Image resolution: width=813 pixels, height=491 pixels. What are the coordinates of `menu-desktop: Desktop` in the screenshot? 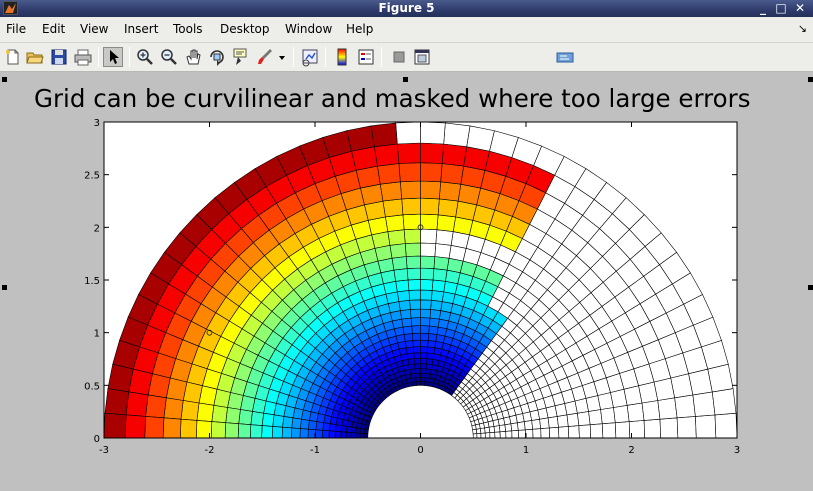 It's located at (245, 29).